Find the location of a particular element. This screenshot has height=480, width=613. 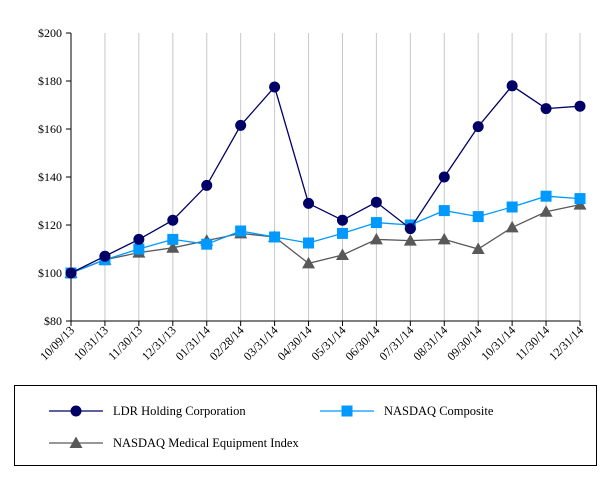

y-tick-label-120: $120 is located at coordinates (50, 225).